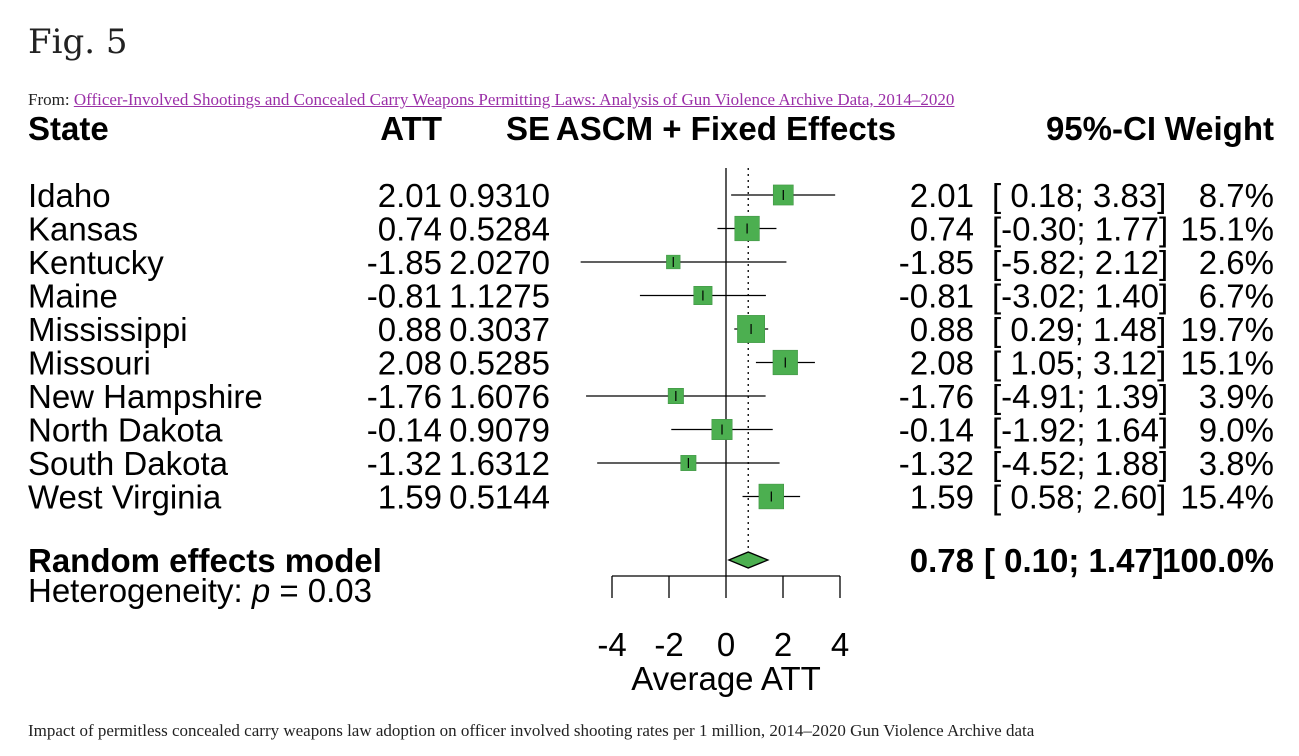  Describe the element at coordinates (942, 363) in the screenshot. I see `row-estimate: 2.08` at that location.